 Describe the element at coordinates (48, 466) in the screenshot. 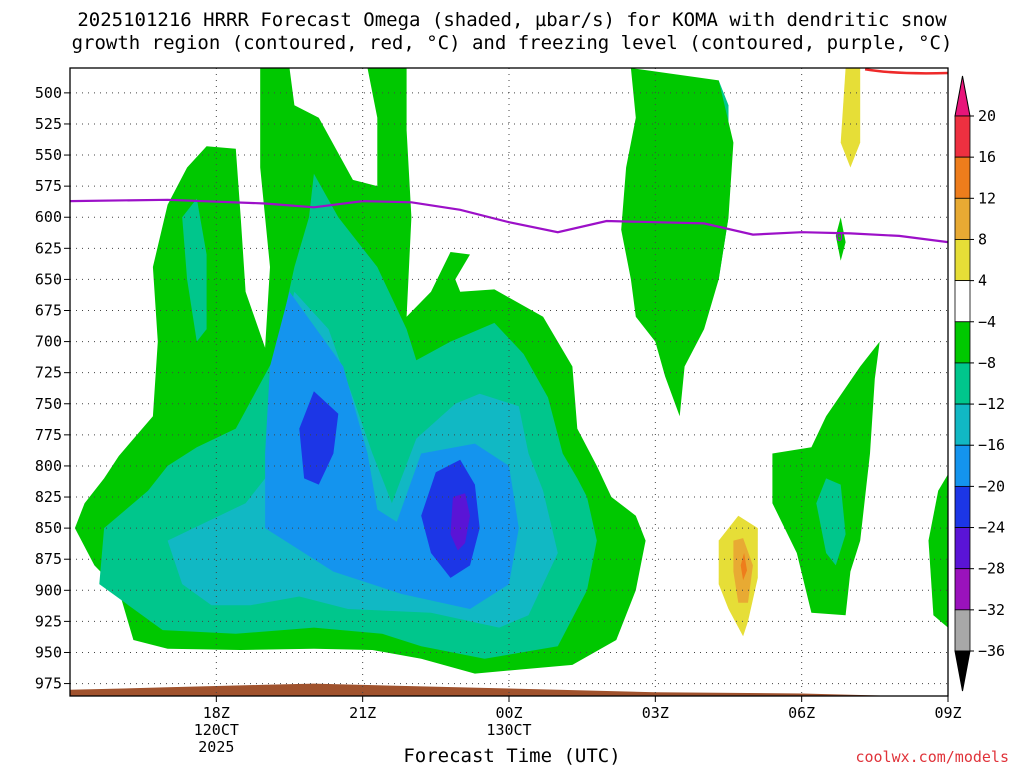

I see `y-tick-label-800: 800` at that location.